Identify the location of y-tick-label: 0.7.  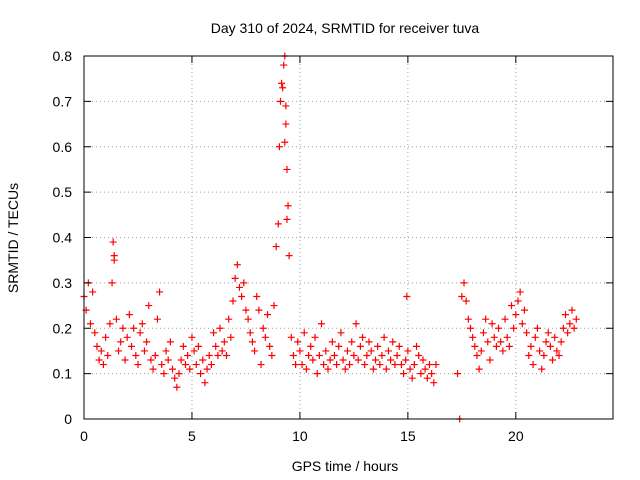
(63, 101).